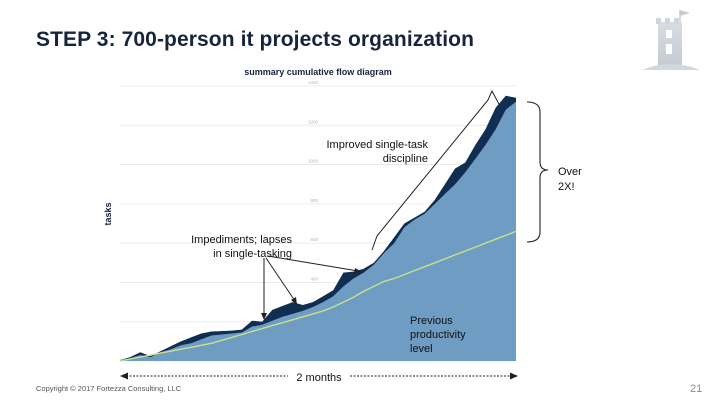 The width and height of the screenshot is (720, 405). I want to click on improved-discipline-bracket, so click(436, 170).